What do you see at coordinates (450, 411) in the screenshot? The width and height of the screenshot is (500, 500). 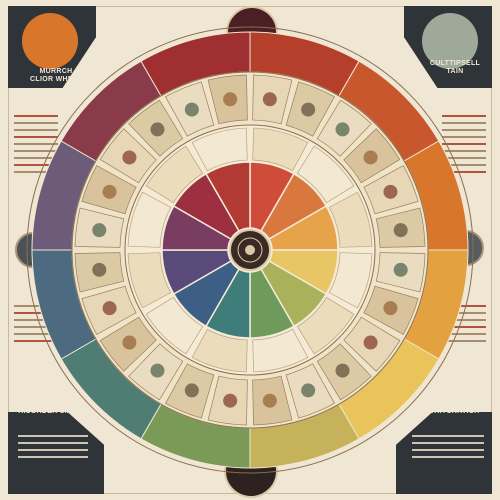 I see `bottom-right-title: MICRITCRATICH` at bounding box center [450, 411].